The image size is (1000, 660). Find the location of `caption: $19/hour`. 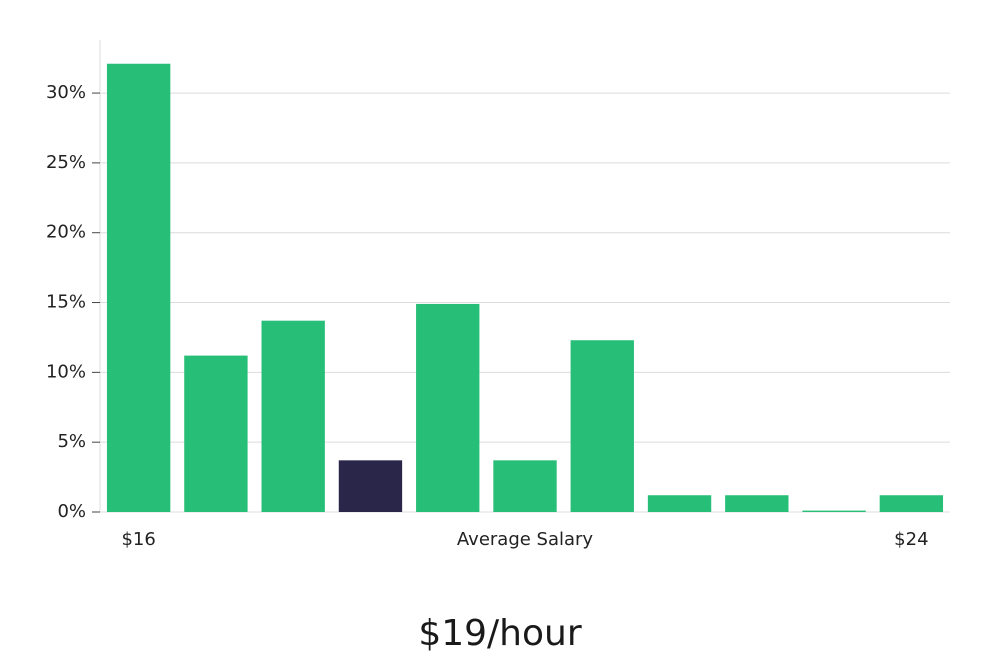

caption: $19/hour is located at coordinates (500, 633).